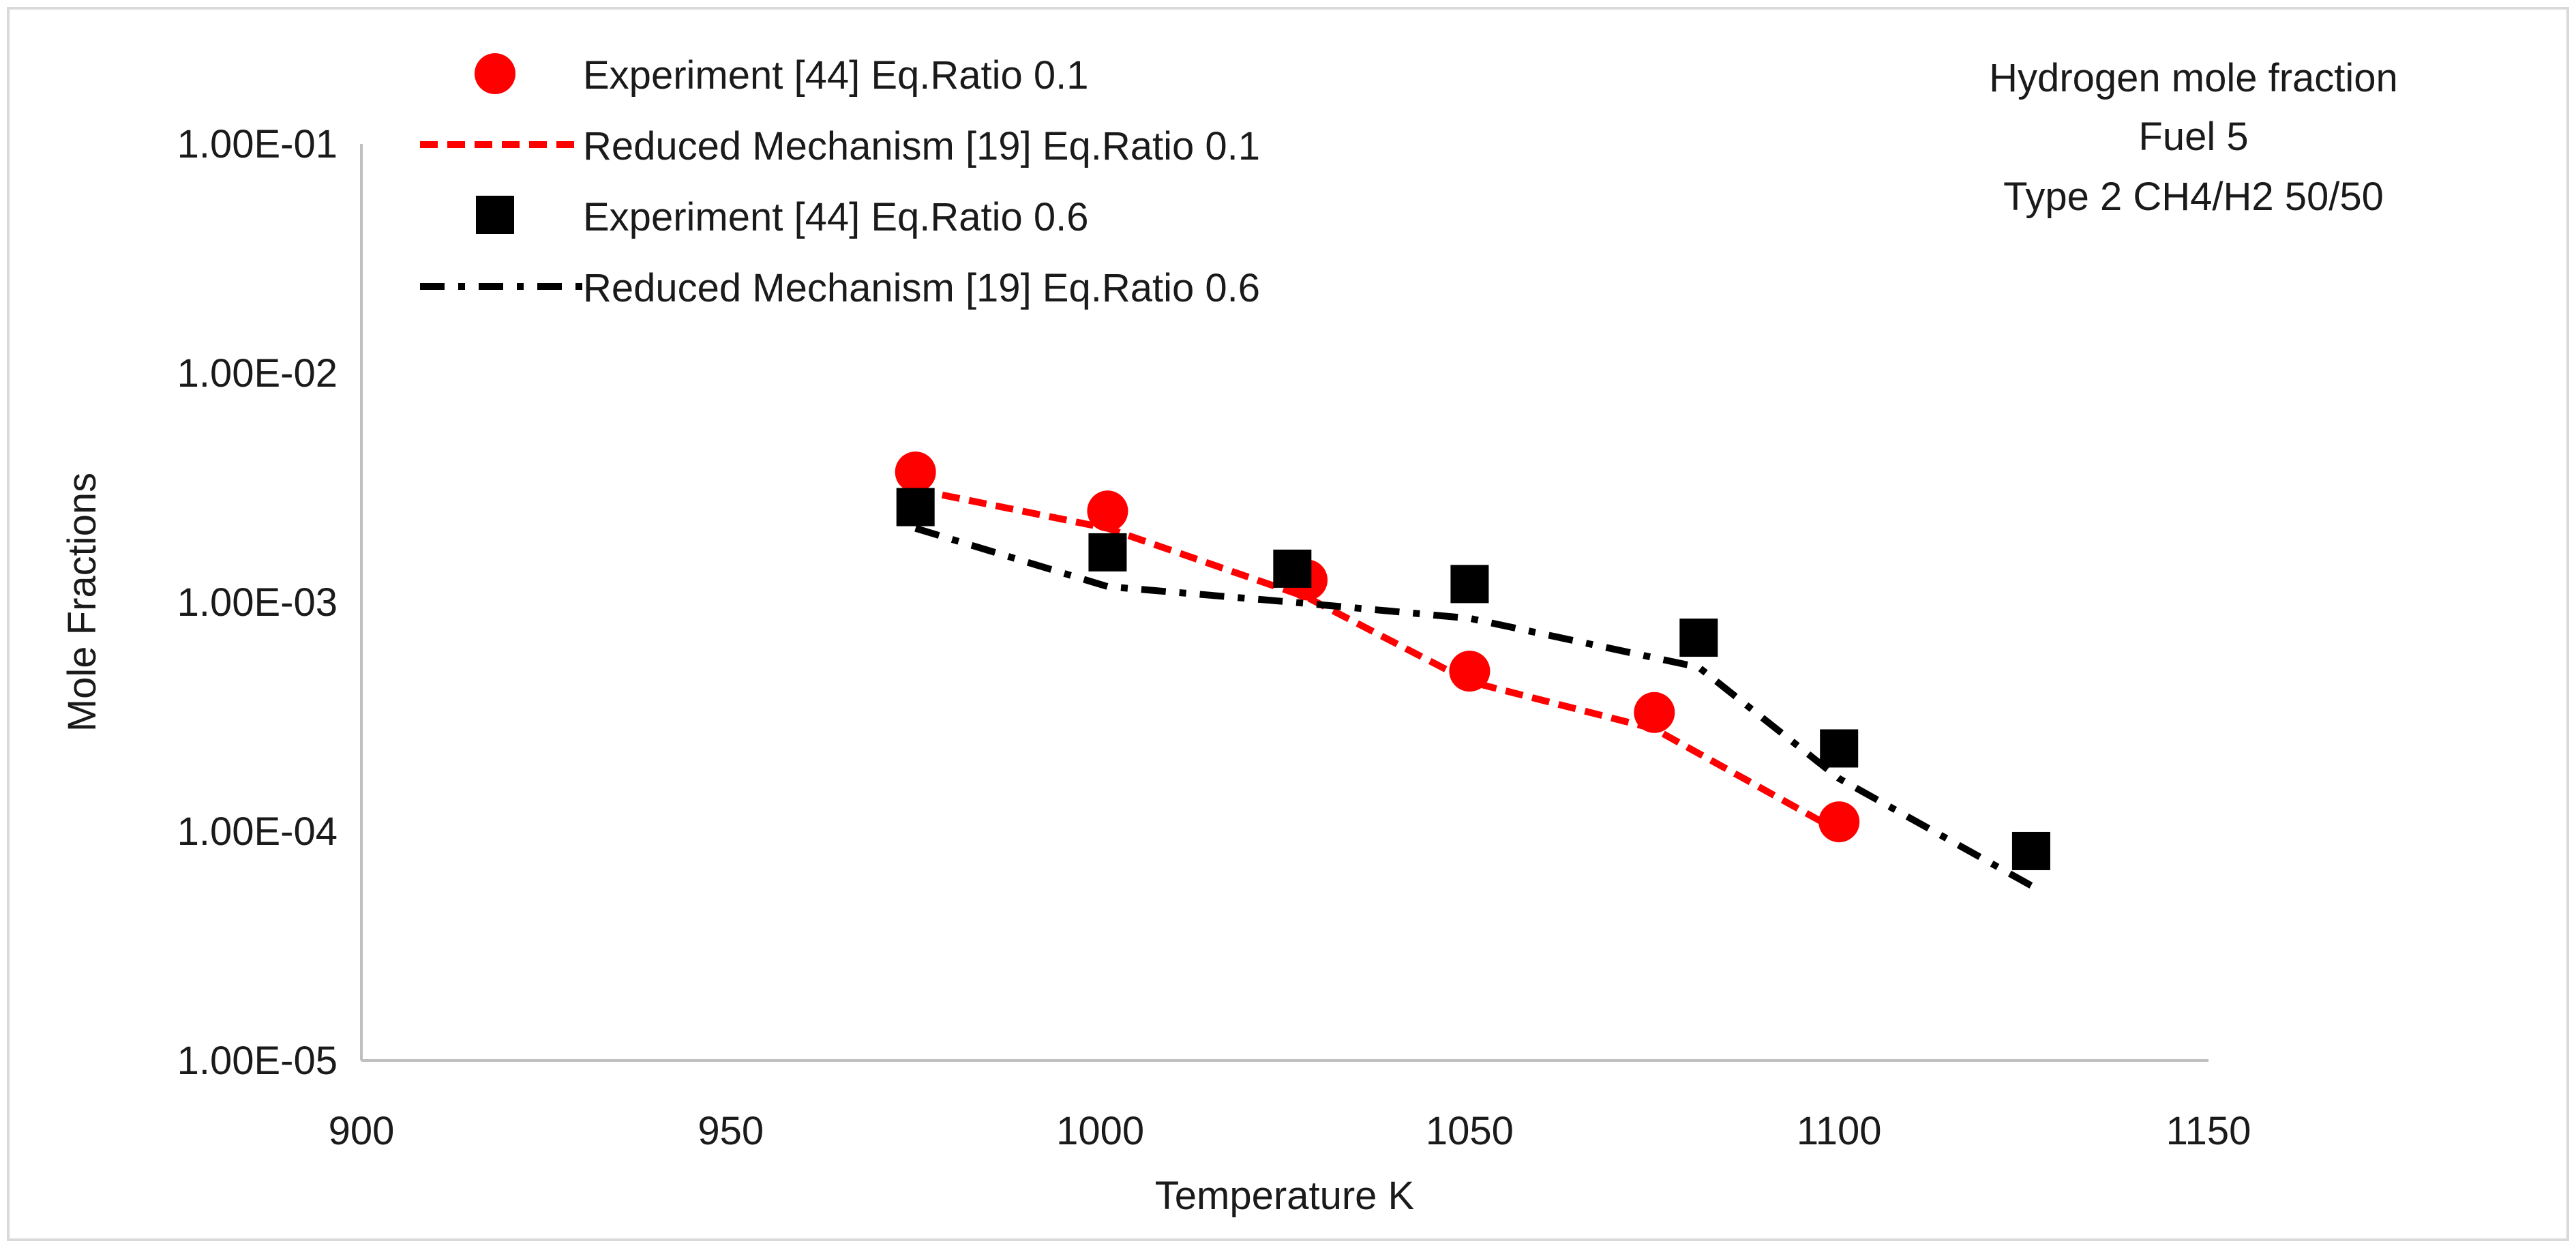 Image resolution: width=2576 pixels, height=1248 pixels. Describe the element at coordinates (1290, 1131) in the screenshot. I see `x-tick-labels: 900 950 1000 1050 1100 1150` at that location.